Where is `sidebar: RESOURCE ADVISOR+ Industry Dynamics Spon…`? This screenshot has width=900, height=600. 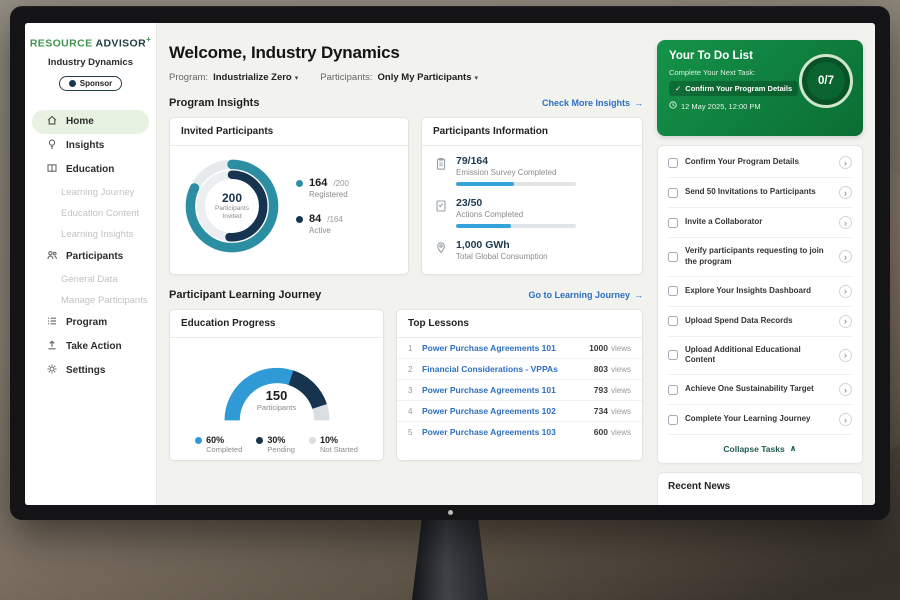 sidebar: RESOURCE ADVISOR+ Industry Dynamics Spon… is located at coordinates (91, 264).